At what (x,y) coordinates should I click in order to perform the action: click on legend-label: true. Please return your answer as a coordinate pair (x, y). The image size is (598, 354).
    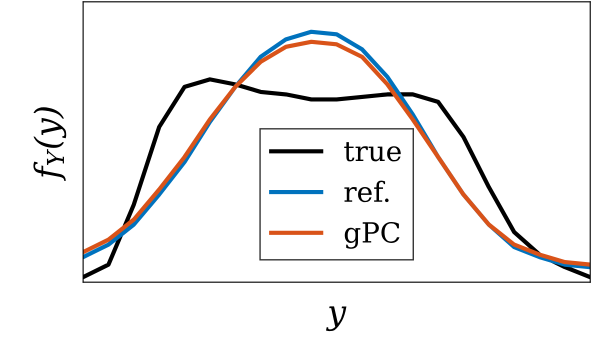
    Looking at the image, I should click on (372, 152).